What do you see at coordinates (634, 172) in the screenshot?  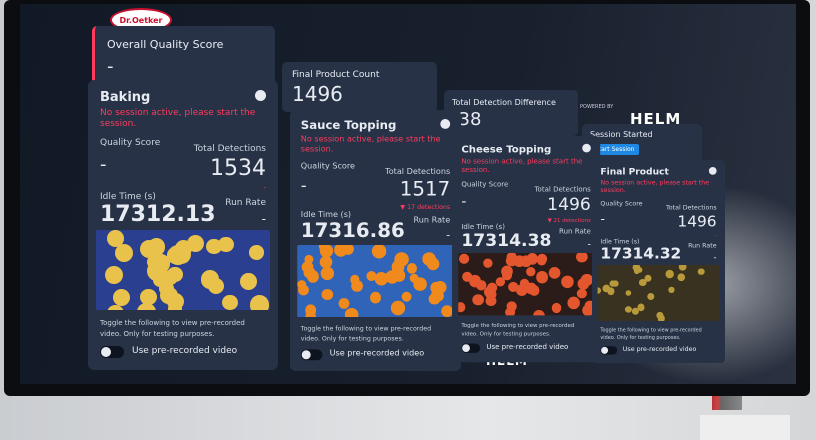 I see `station-name: Final Product` at bounding box center [634, 172].